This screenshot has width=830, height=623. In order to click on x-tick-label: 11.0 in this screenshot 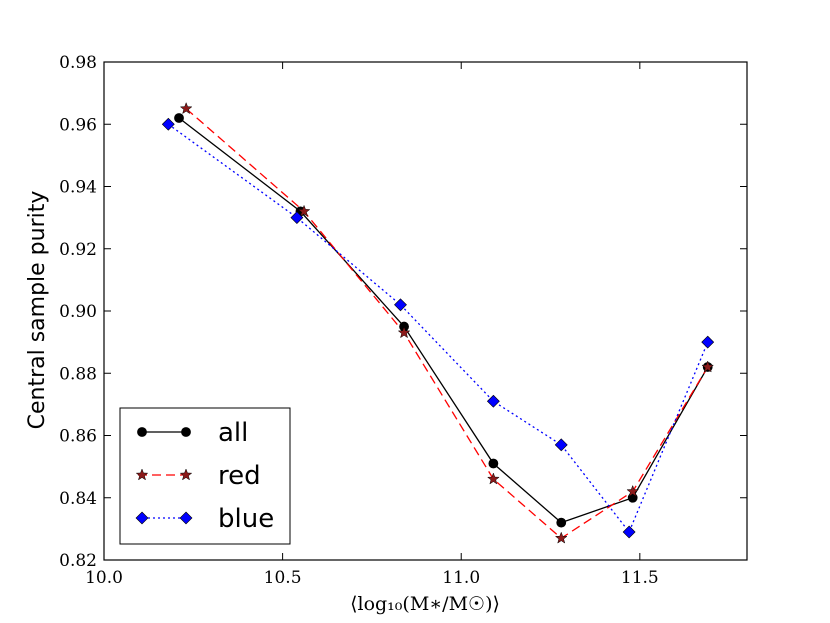, I will do `click(461, 578)`.